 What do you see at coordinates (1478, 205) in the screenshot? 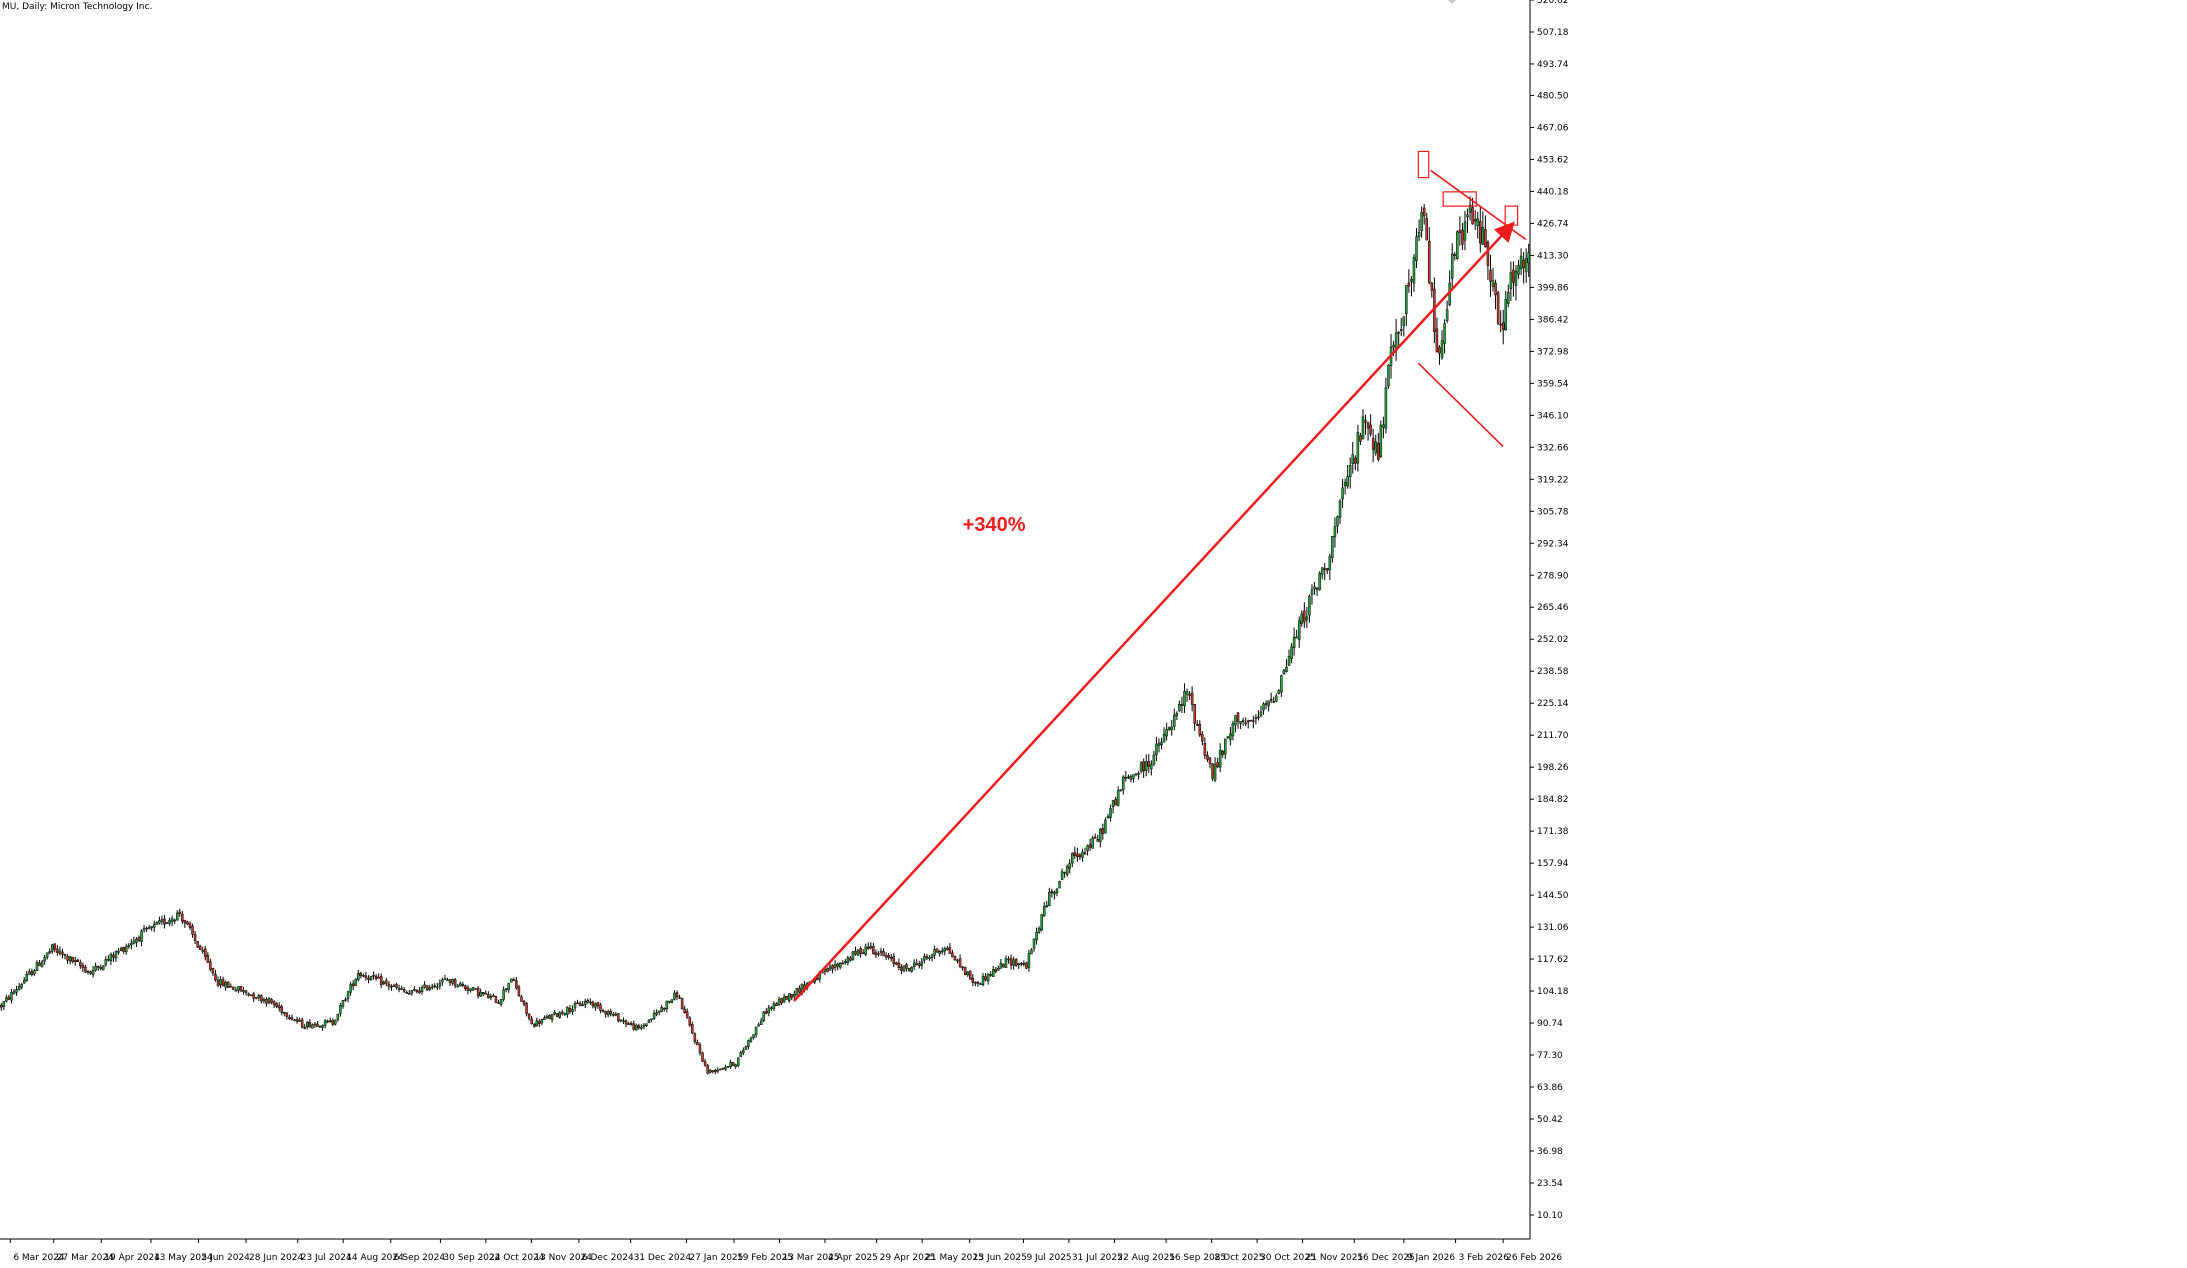
I see `resistance-trendline` at bounding box center [1478, 205].